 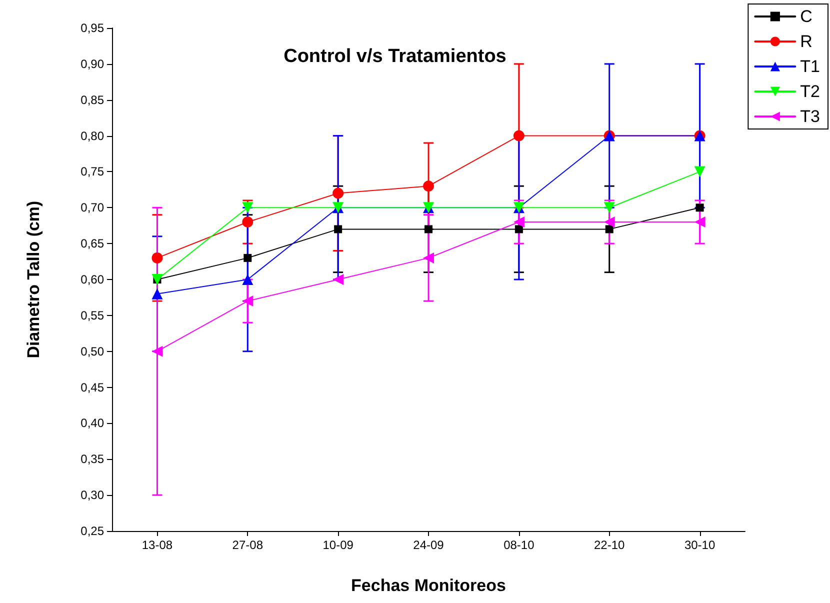 What do you see at coordinates (610, 545) in the screenshot?
I see `x-tick-label: 22-10` at bounding box center [610, 545].